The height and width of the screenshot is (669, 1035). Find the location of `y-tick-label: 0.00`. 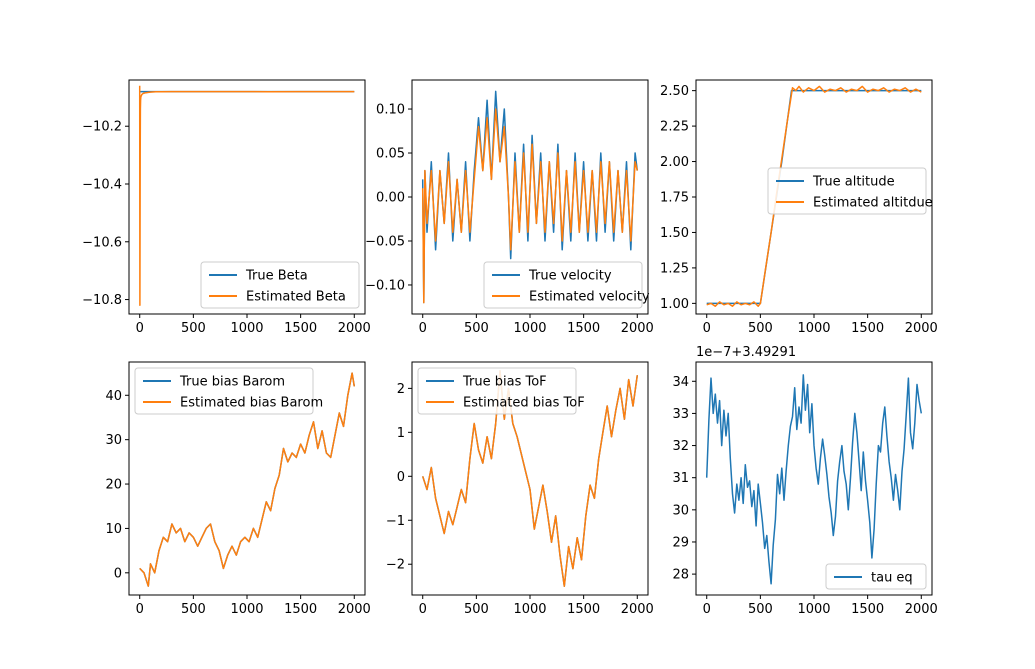

y-tick-label: 0.00 is located at coordinates (390, 198).